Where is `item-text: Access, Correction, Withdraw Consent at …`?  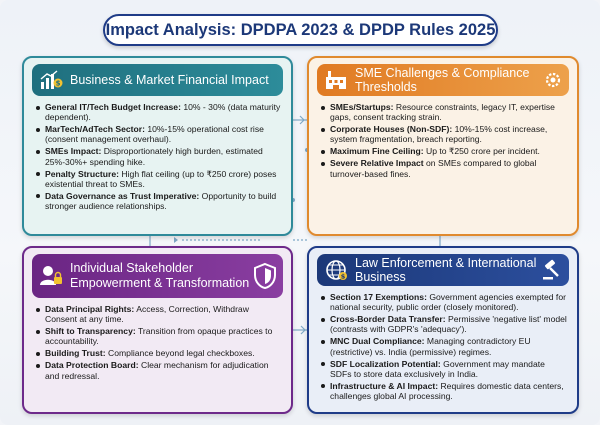 item-text: Access, Correction, Withdraw Consent at … is located at coordinates (147, 314).